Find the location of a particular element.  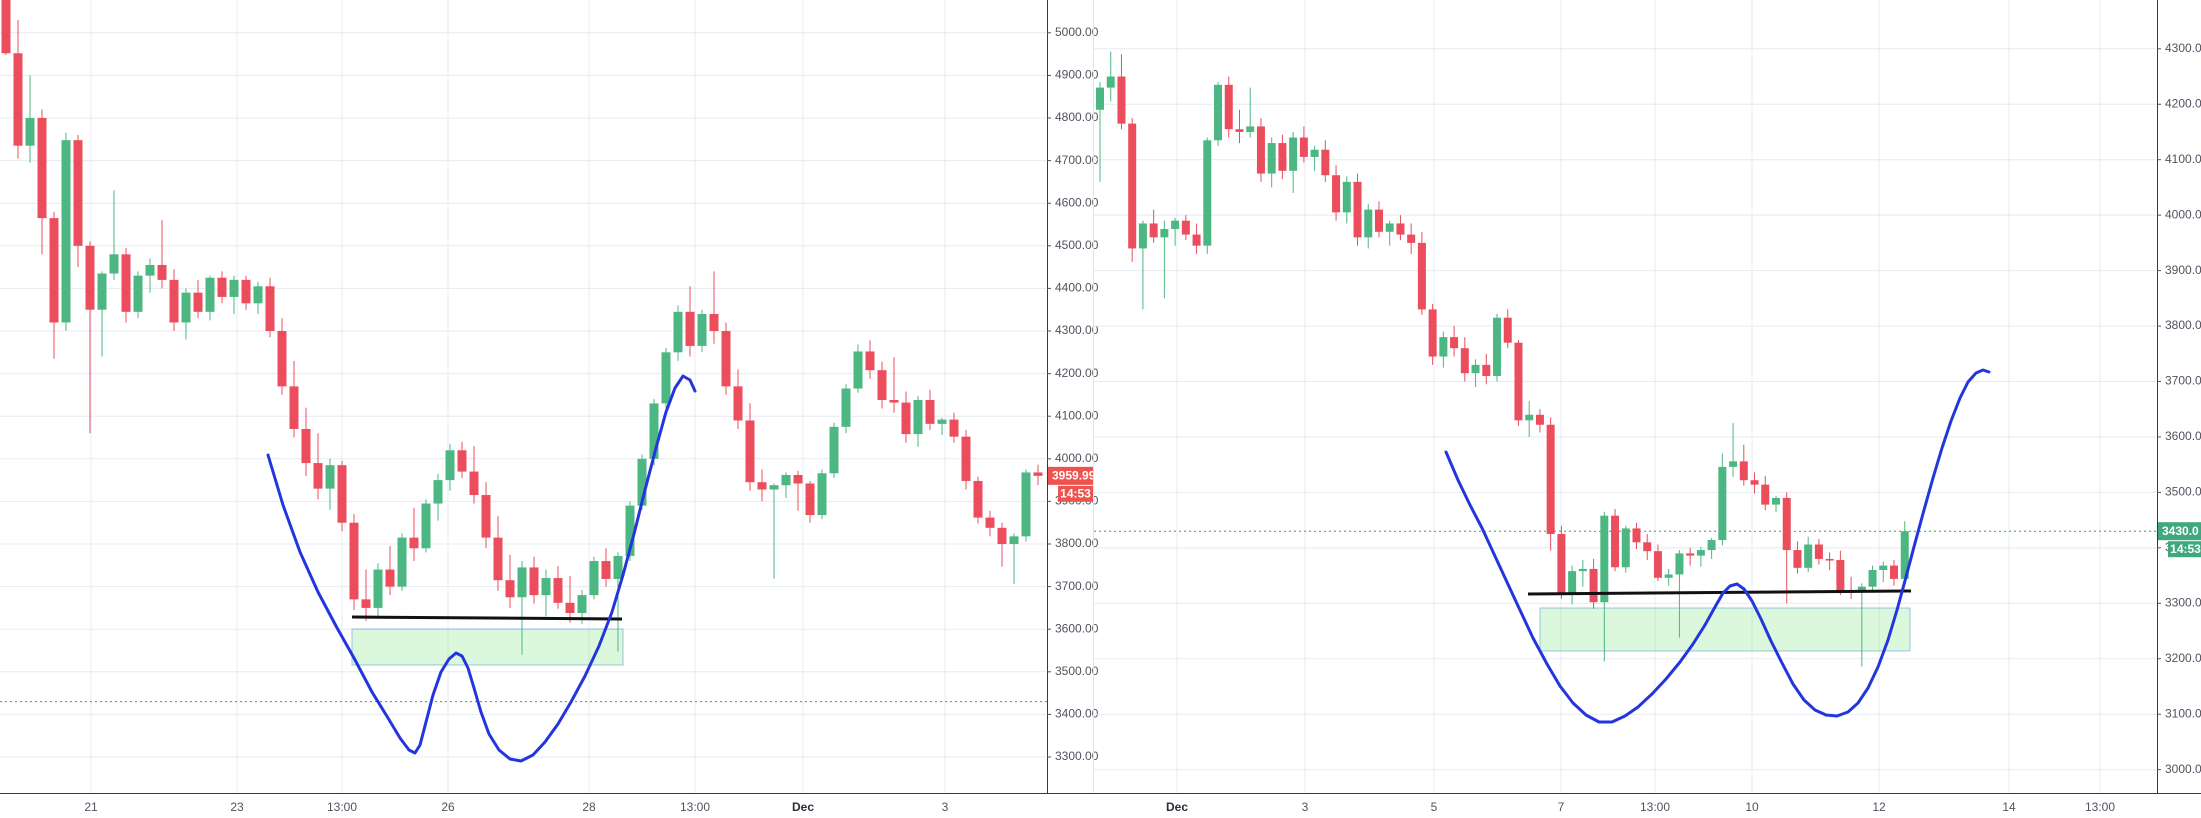

price-label: 4200.0 is located at coordinates (2183, 103).